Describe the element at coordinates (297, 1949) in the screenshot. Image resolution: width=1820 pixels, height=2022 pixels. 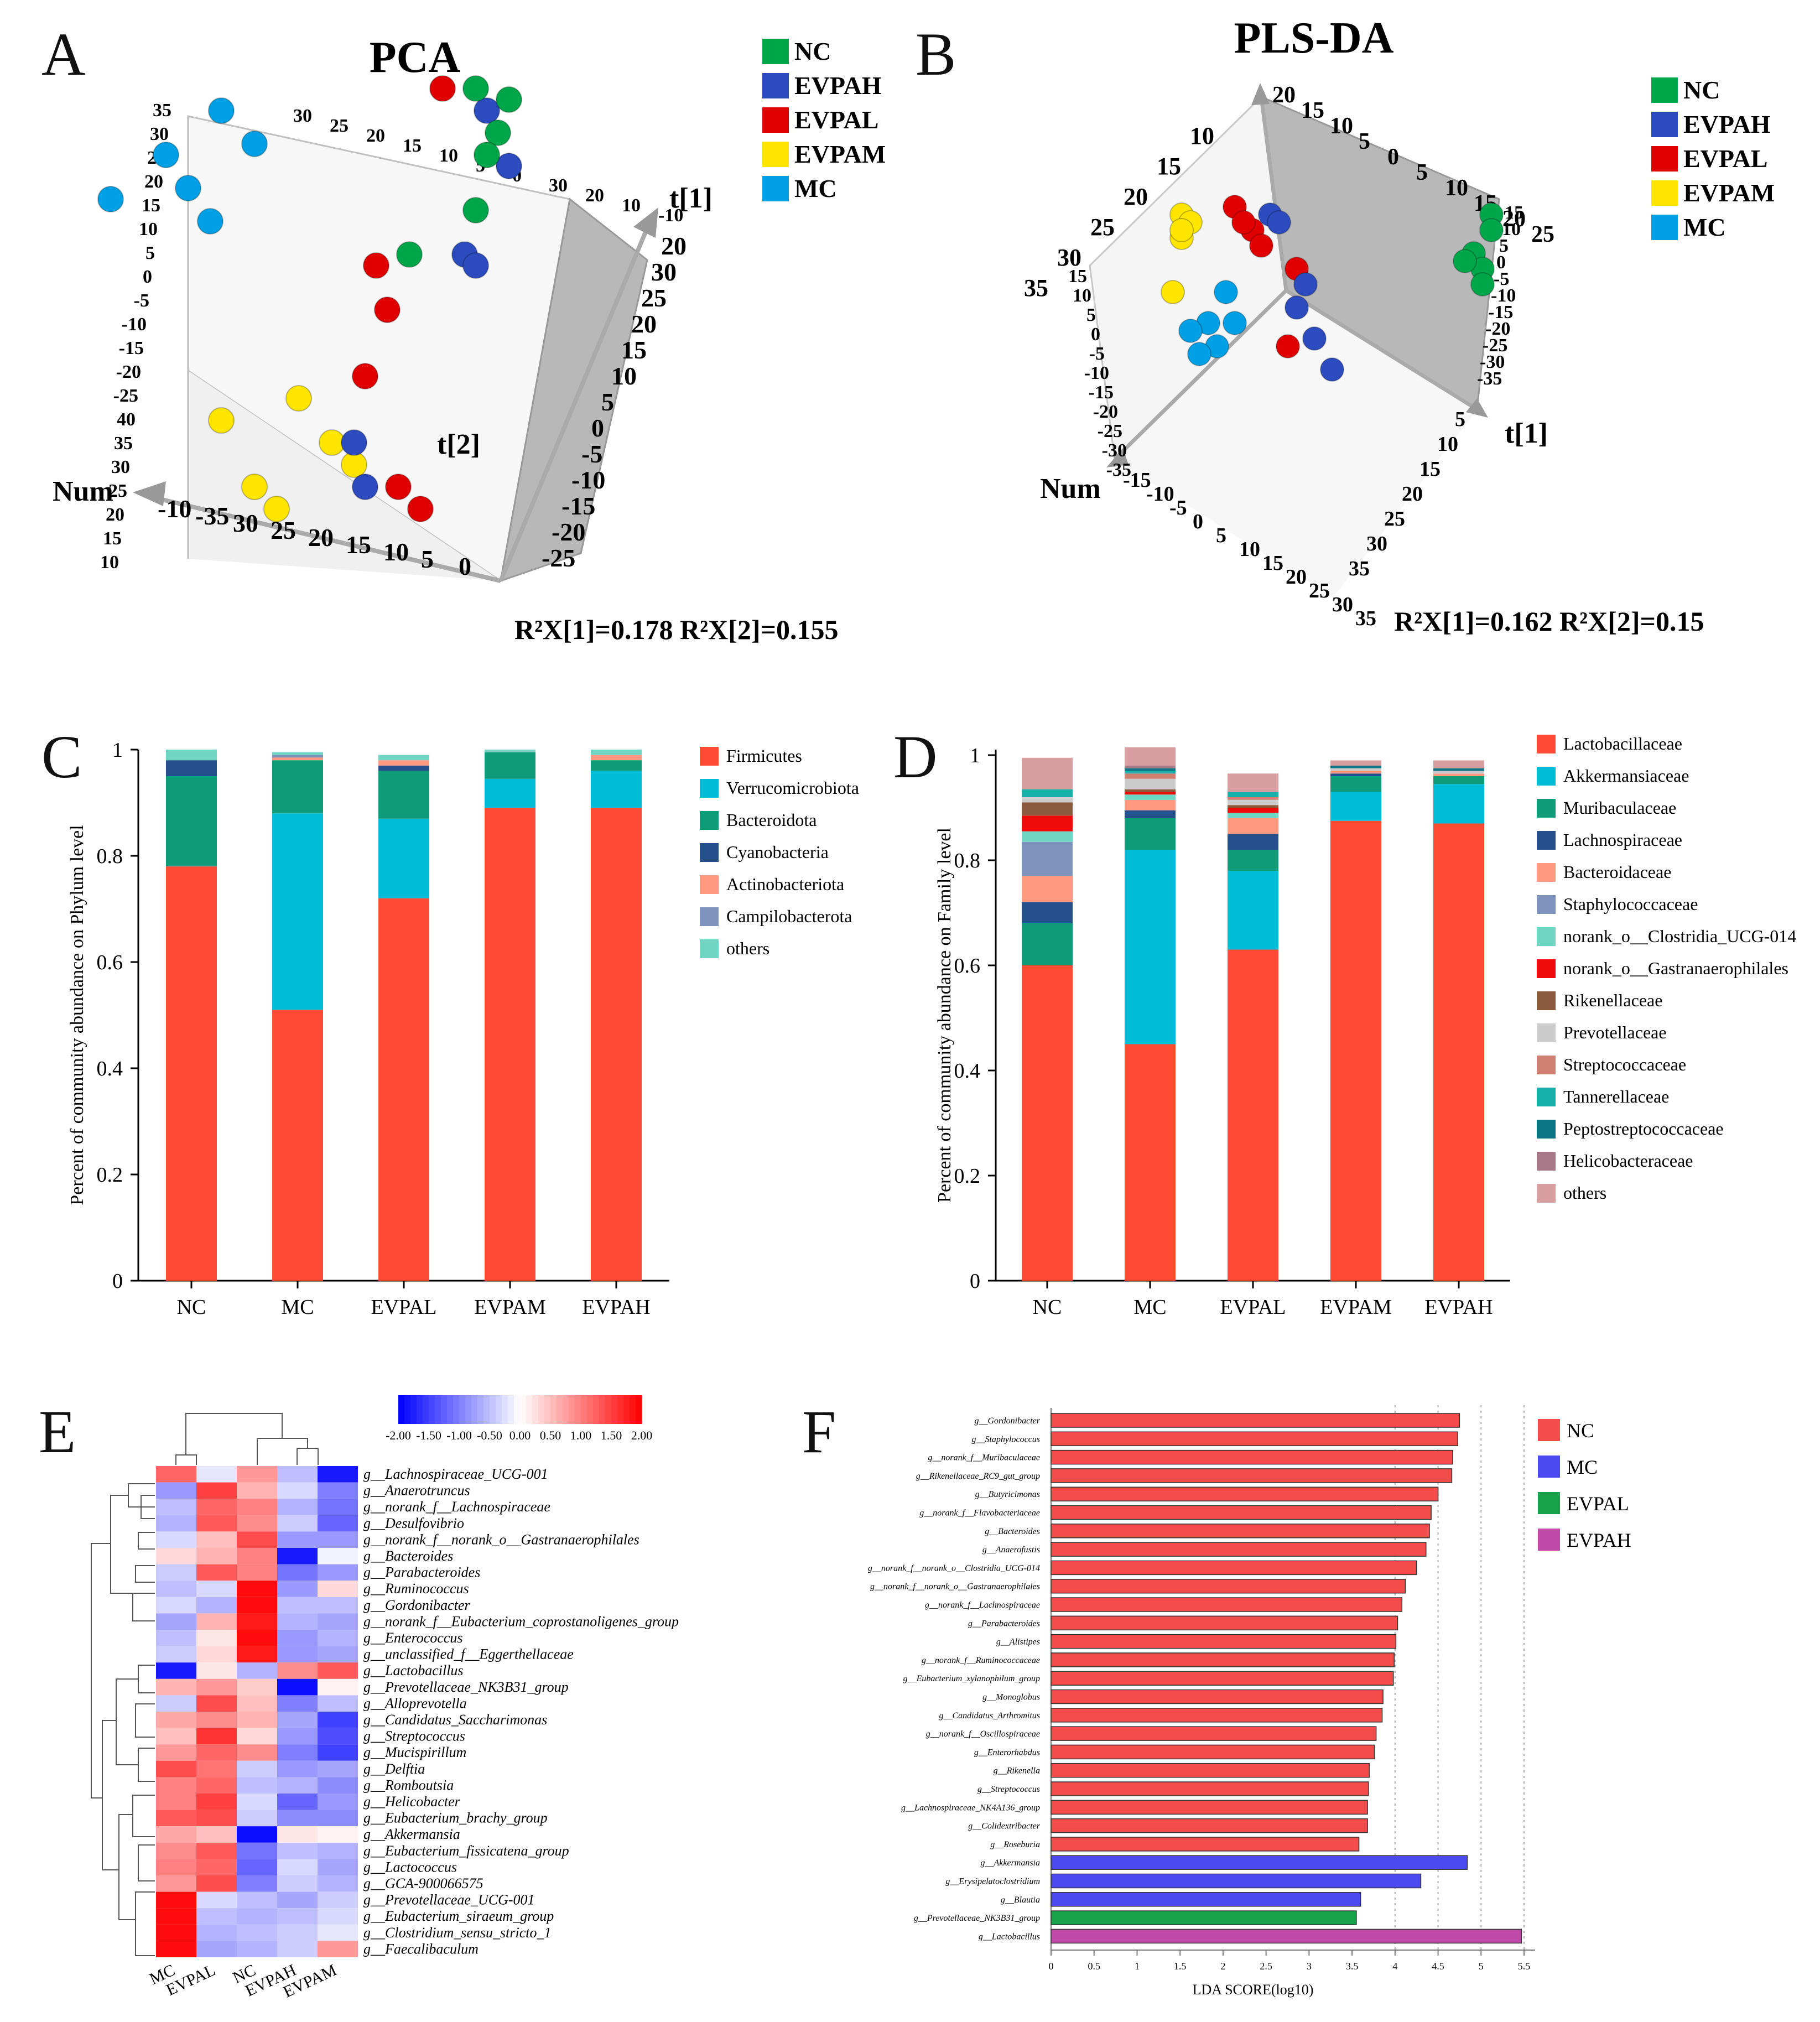
I see `heatmap-cell-29-evpah` at that location.